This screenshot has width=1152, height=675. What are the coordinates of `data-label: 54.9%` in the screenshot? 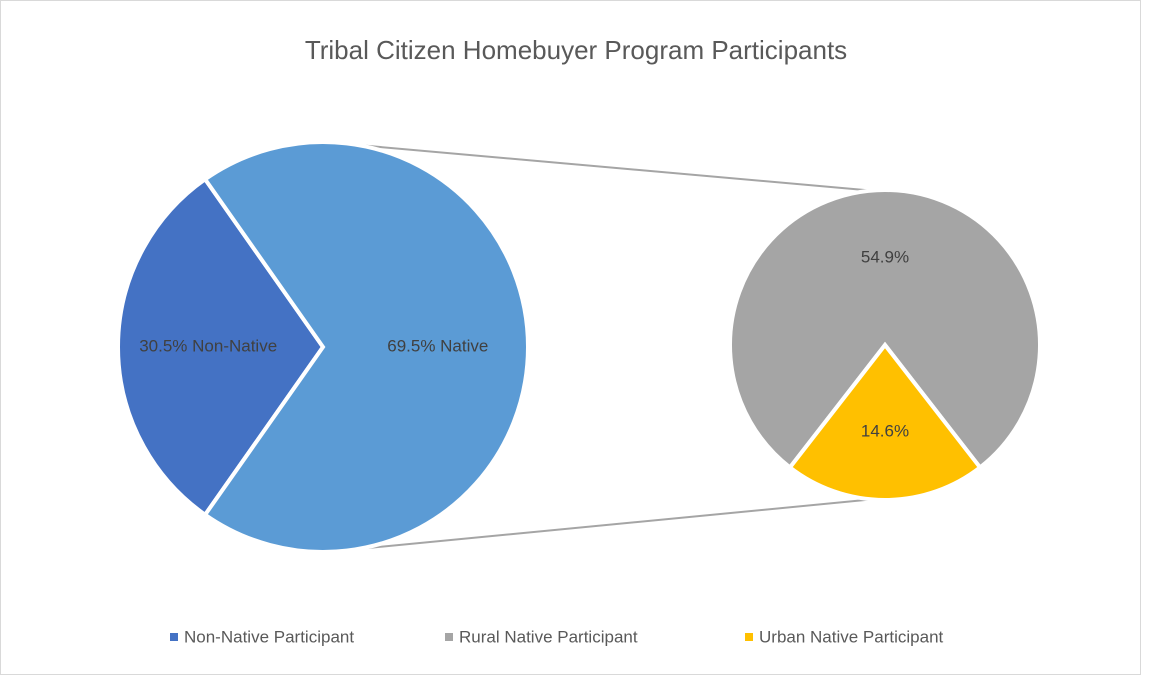 It's located at (885, 257).